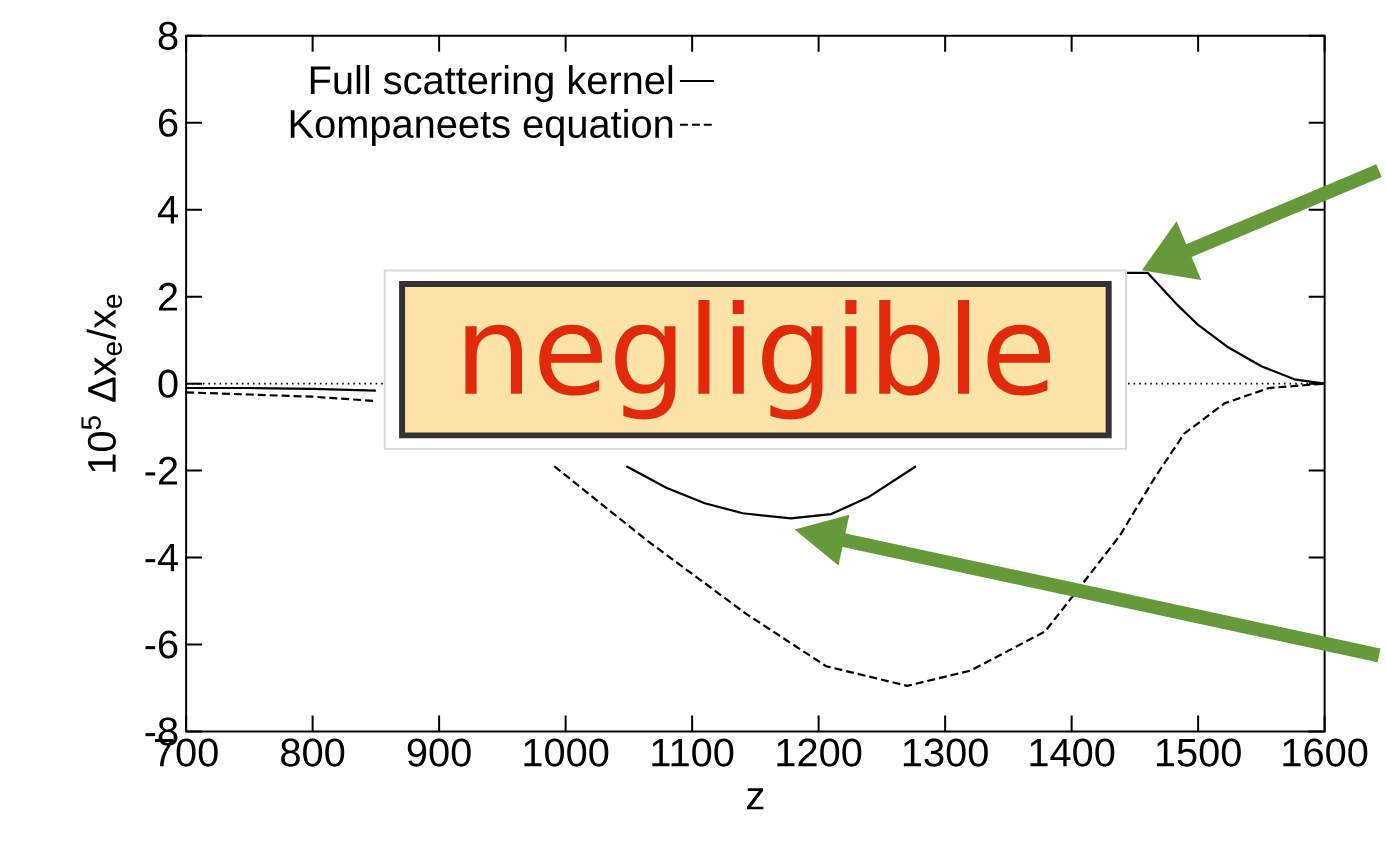 The image size is (1386, 866). I want to click on y-tick-label: 6, so click(168, 122).